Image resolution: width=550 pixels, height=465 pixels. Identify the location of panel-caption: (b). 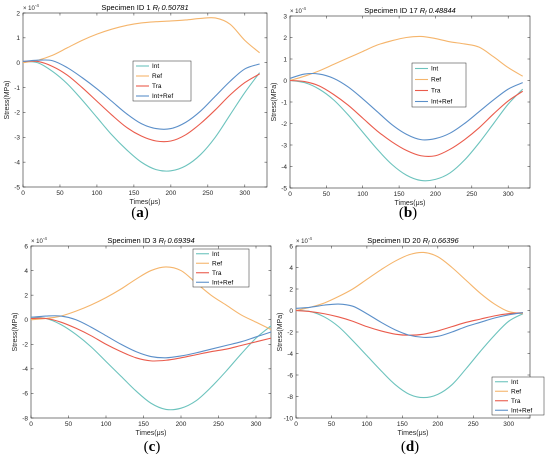
(408, 213).